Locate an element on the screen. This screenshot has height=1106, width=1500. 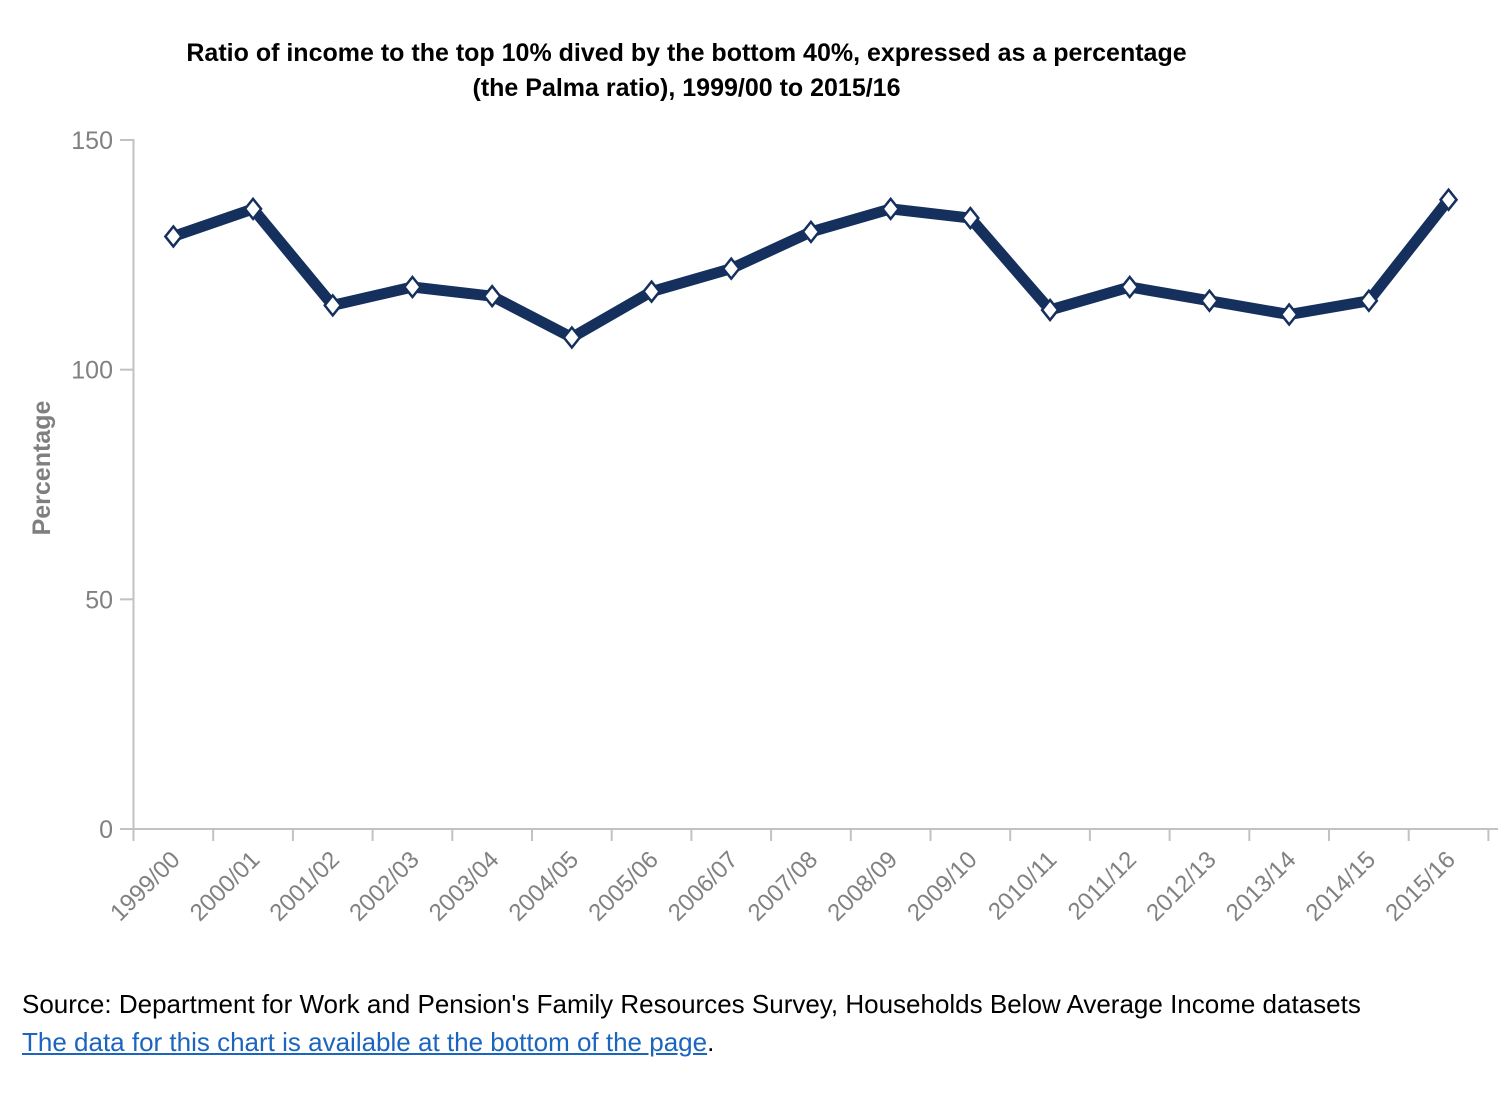
x-tick-label: 2005/06 is located at coordinates (623, 886).